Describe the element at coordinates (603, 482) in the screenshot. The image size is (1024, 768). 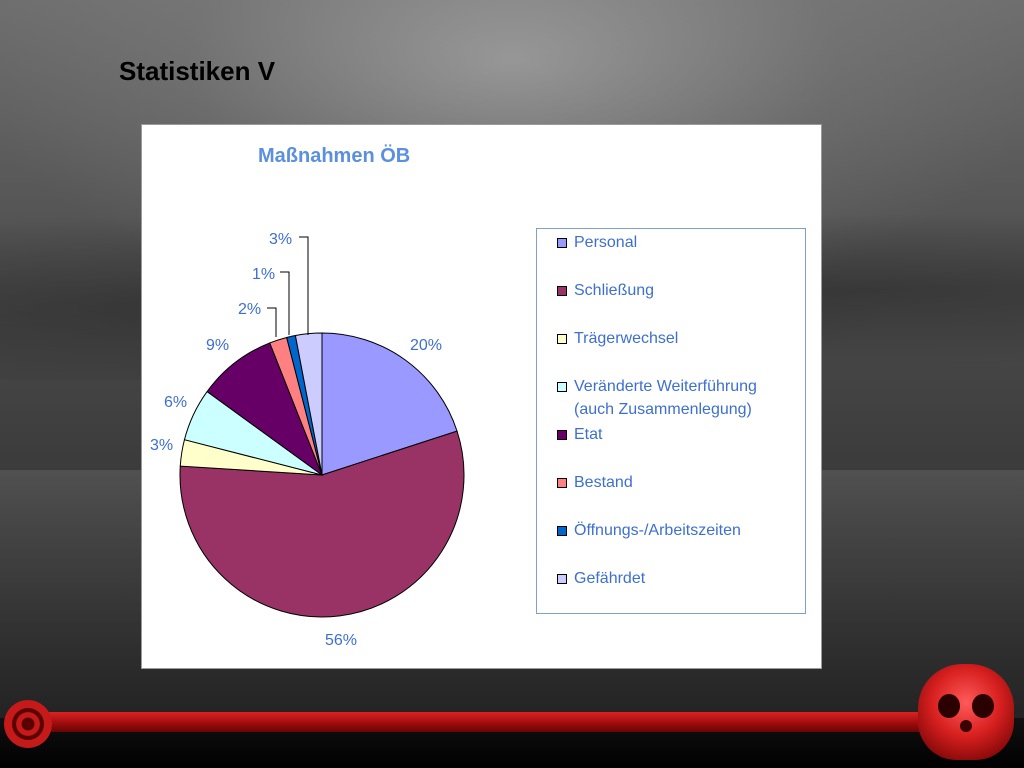
I see `legend-label: Bestand` at that location.